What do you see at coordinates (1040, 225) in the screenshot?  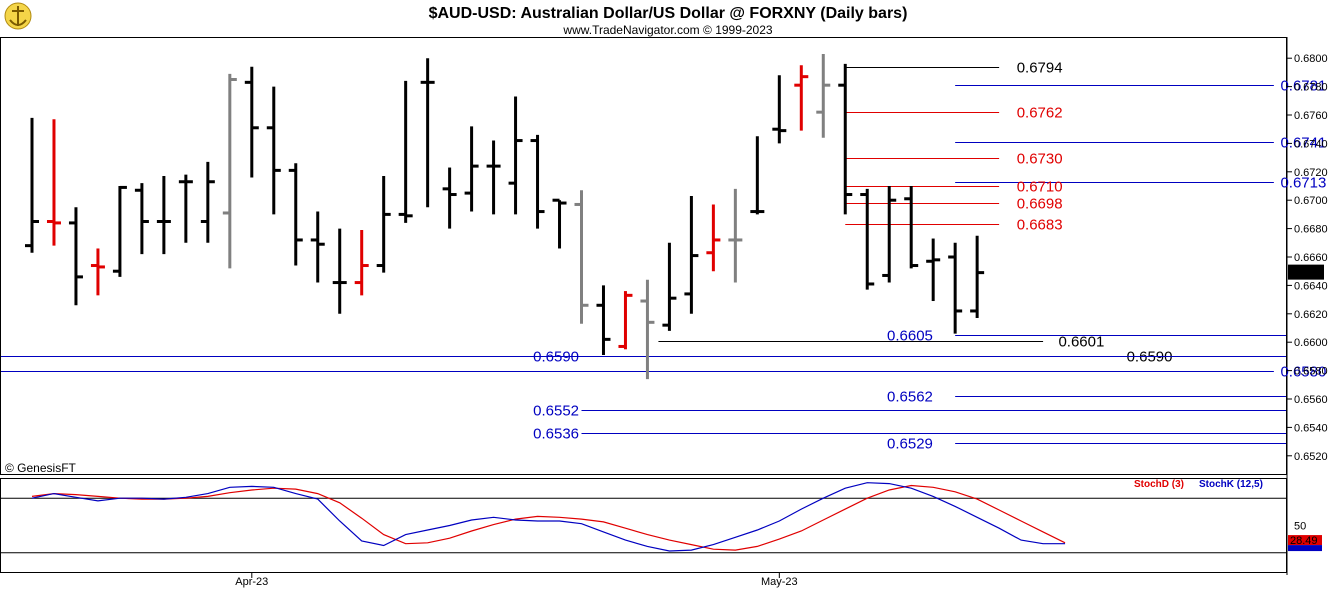 I see `level-label: 0.6683` at bounding box center [1040, 225].